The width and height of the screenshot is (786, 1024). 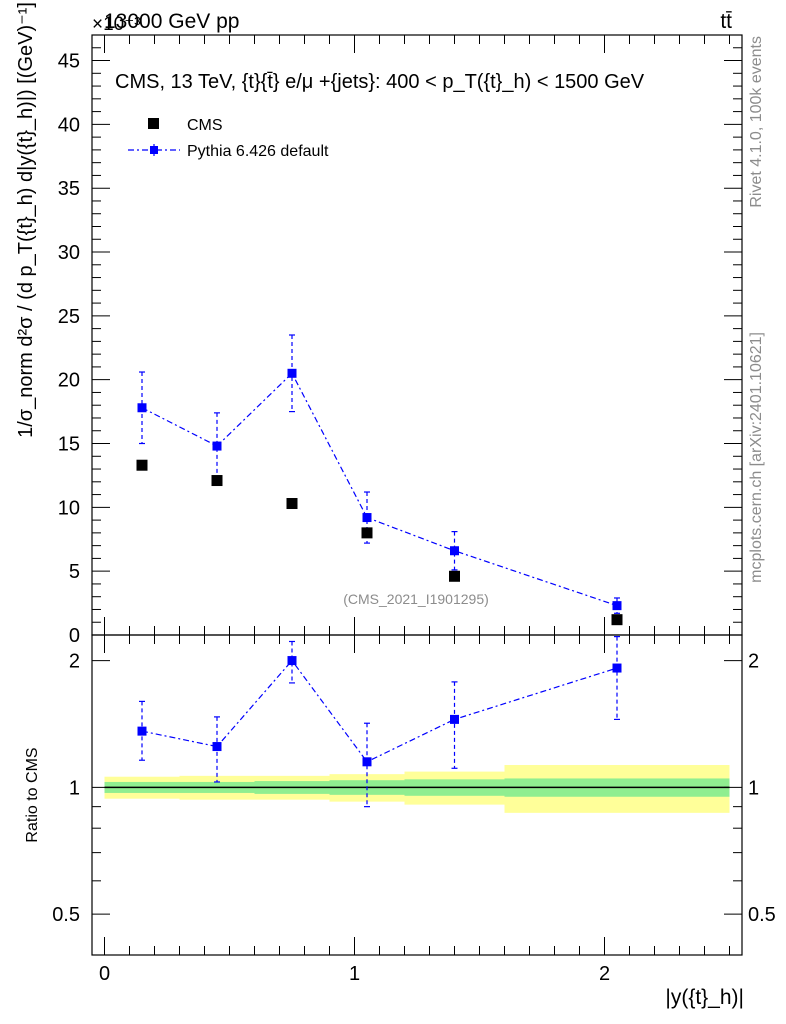 What do you see at coordinates (756, 457) in the screenshot?
I see `mcplots-source-label: mcplots.cern.ch [arXiv:2401.10621]` at bounding box center [756, 457].